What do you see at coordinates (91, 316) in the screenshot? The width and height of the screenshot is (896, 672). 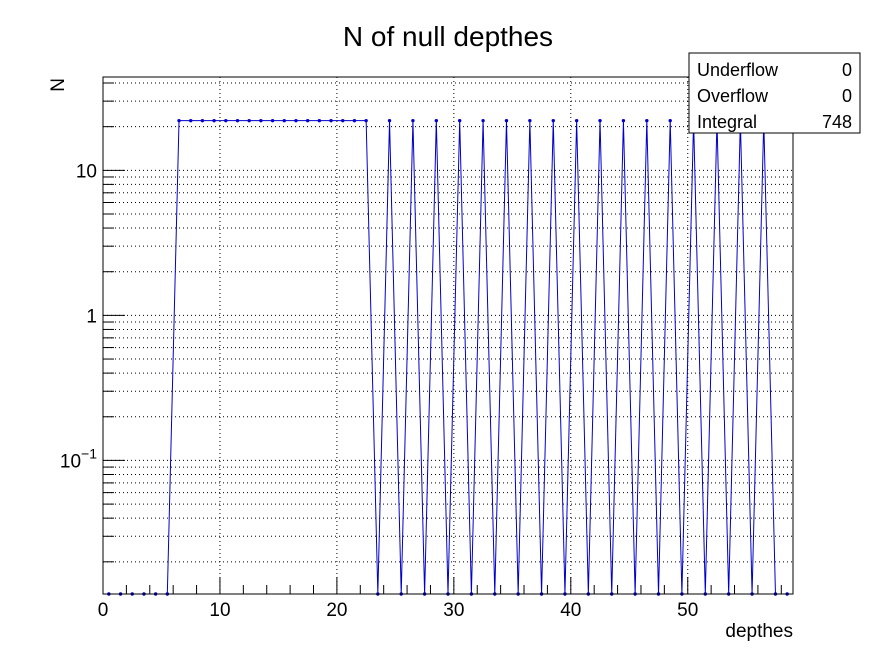 I see `y-tick-label: 1` at bounding box center [91, 316].